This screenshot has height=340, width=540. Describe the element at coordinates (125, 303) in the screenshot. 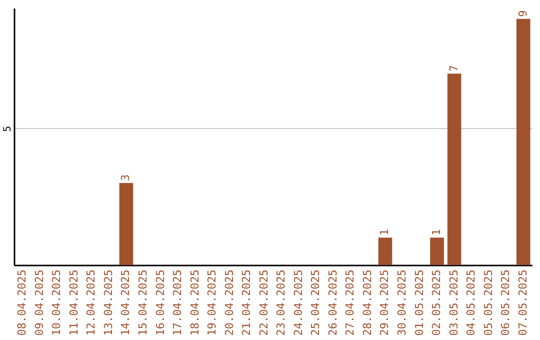

I see `x-tick-label: 14.04.2025` at that location.